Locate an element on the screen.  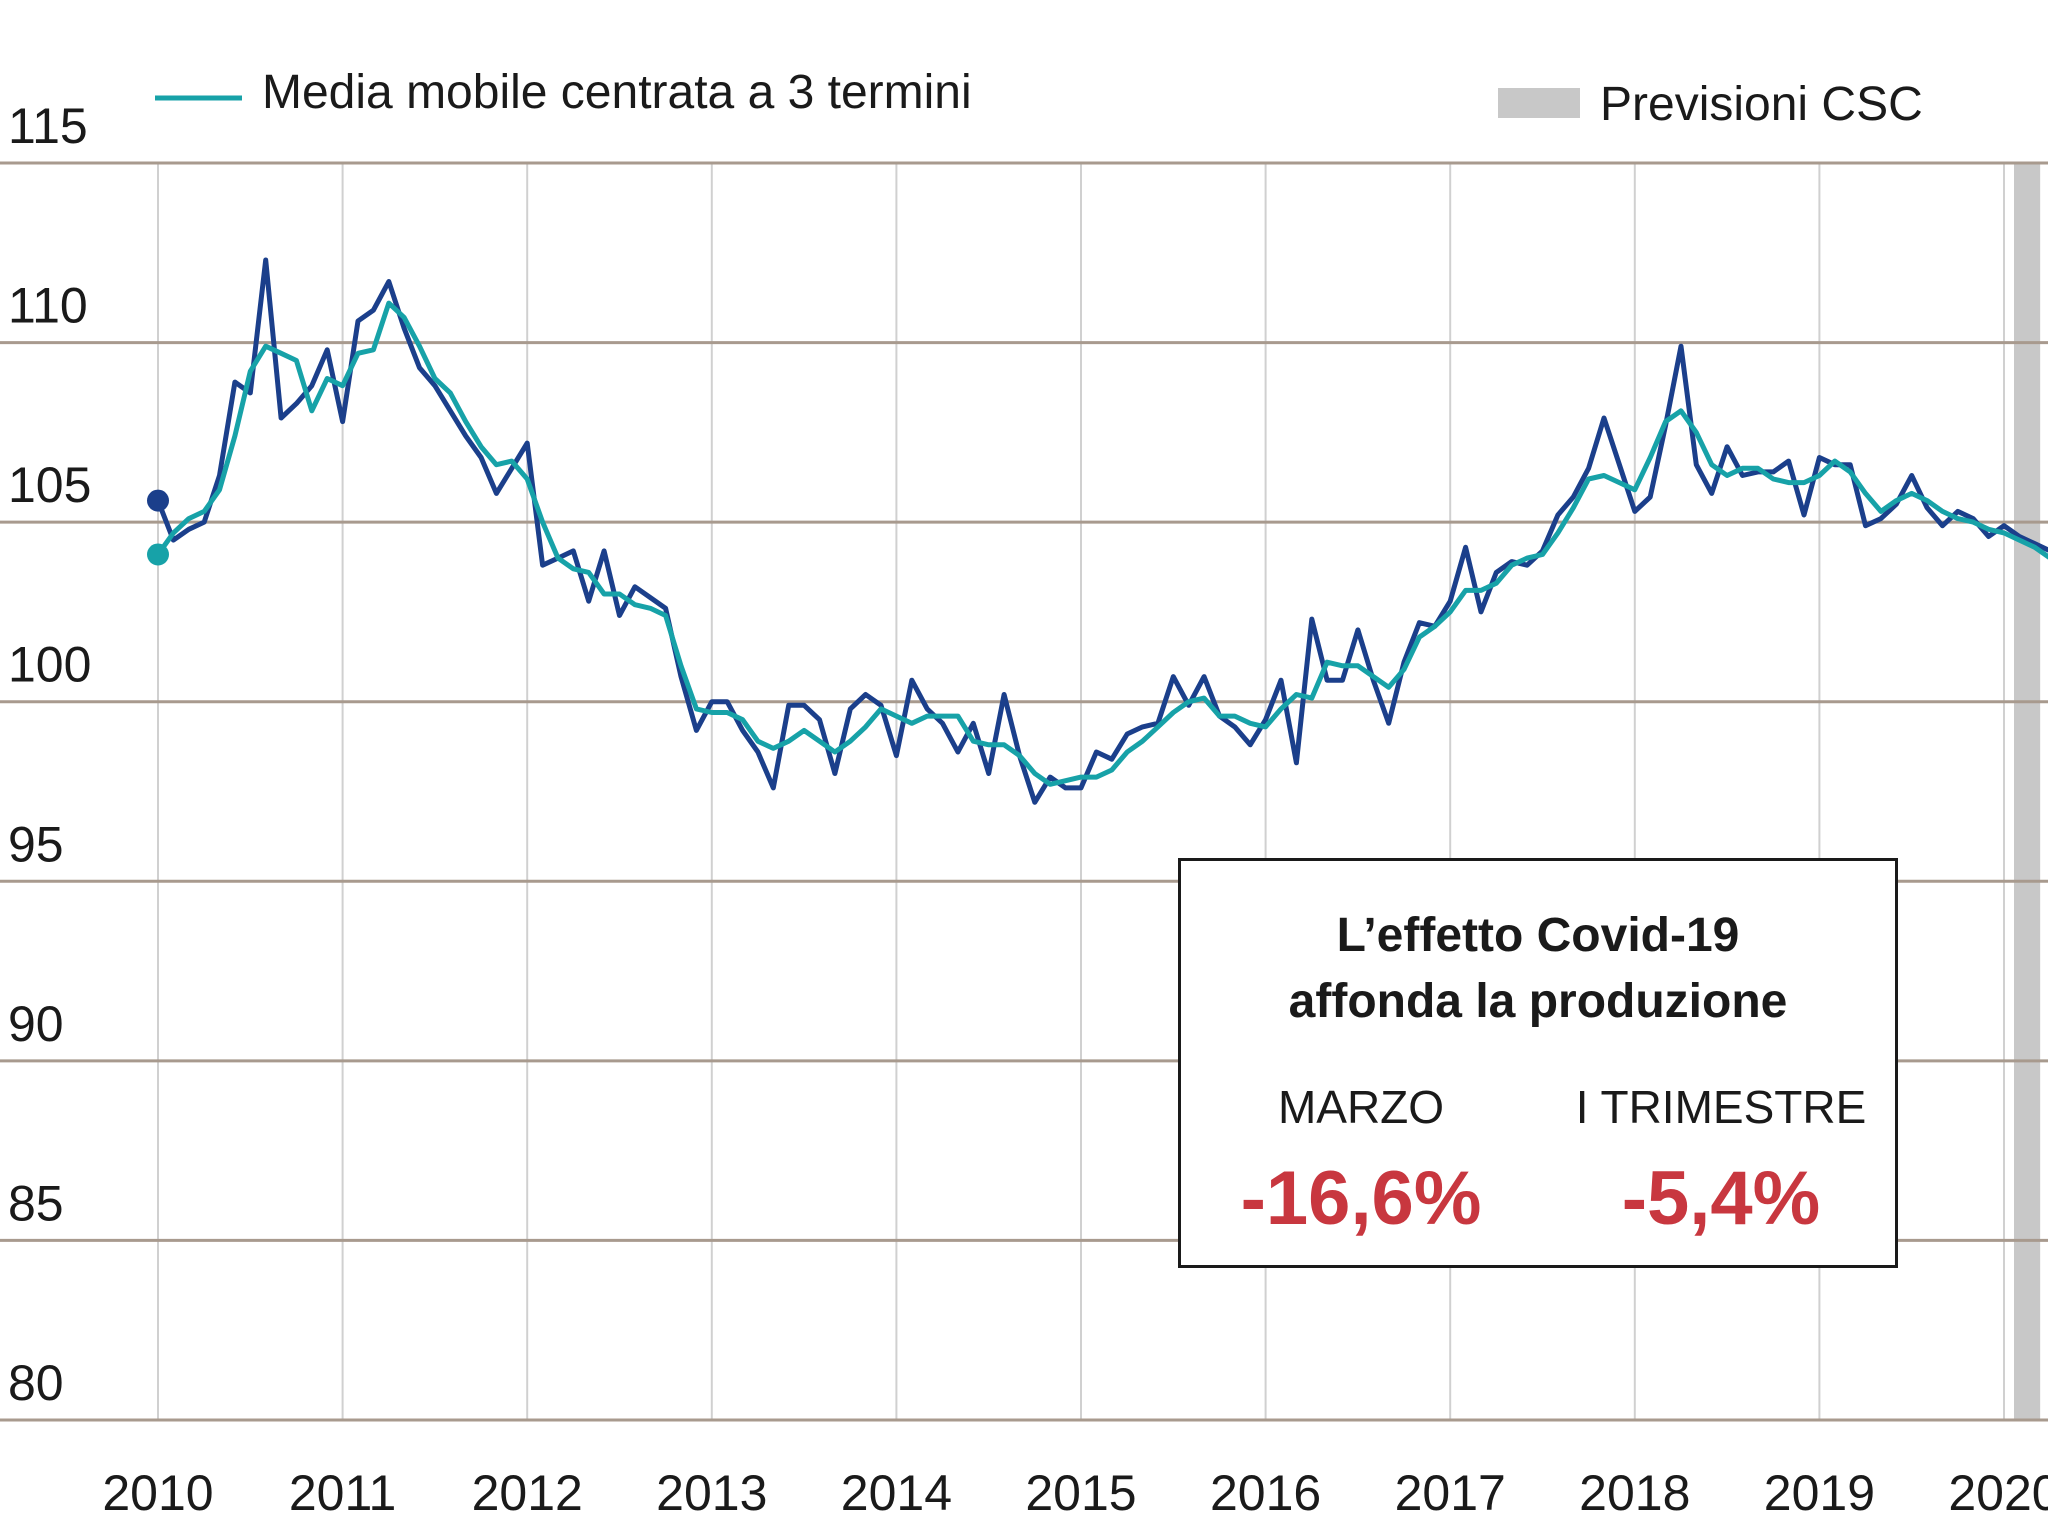
marzo-value: -16,6% is located at coordinates (1361, 1198).